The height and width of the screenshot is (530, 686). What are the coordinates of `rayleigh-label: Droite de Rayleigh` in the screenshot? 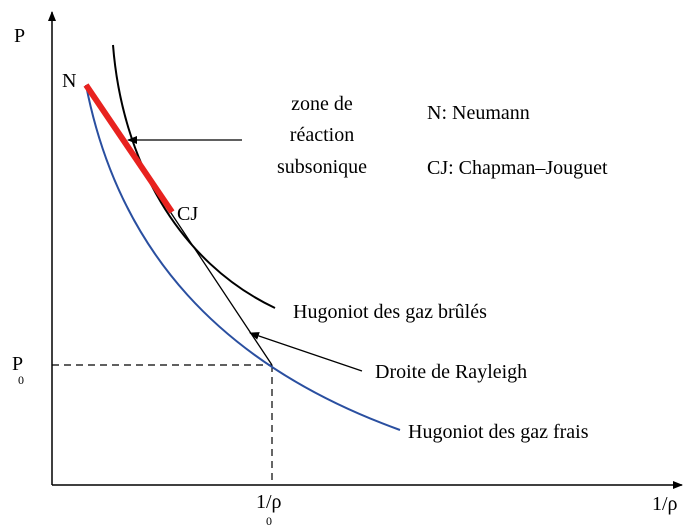 It's located at (451, 372).